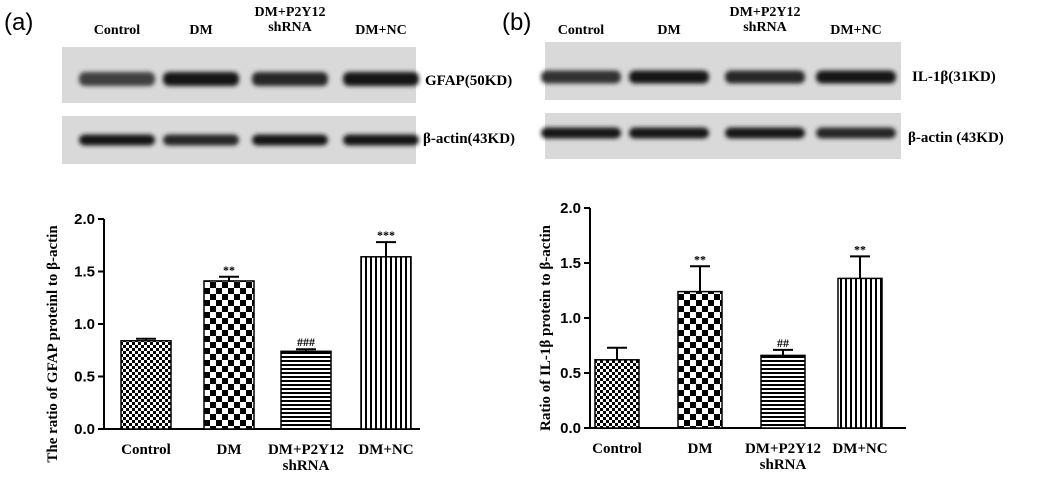 This screenshot has height=481, width=1037. What do you see at coordinates (783, 343) in the screenshot?
I see `significance-marker: ##` at bounding box center [783, 343].